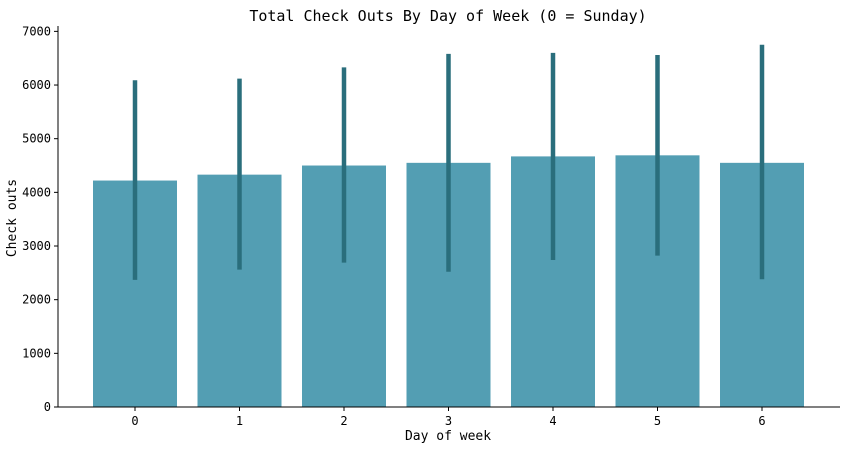 Image resolution: width=849 pixels, height=449 pixels. I want to click on y-ticks-layer: 0 1000 2000 3000 4000 5000 6000 7000, so click(40, 219).